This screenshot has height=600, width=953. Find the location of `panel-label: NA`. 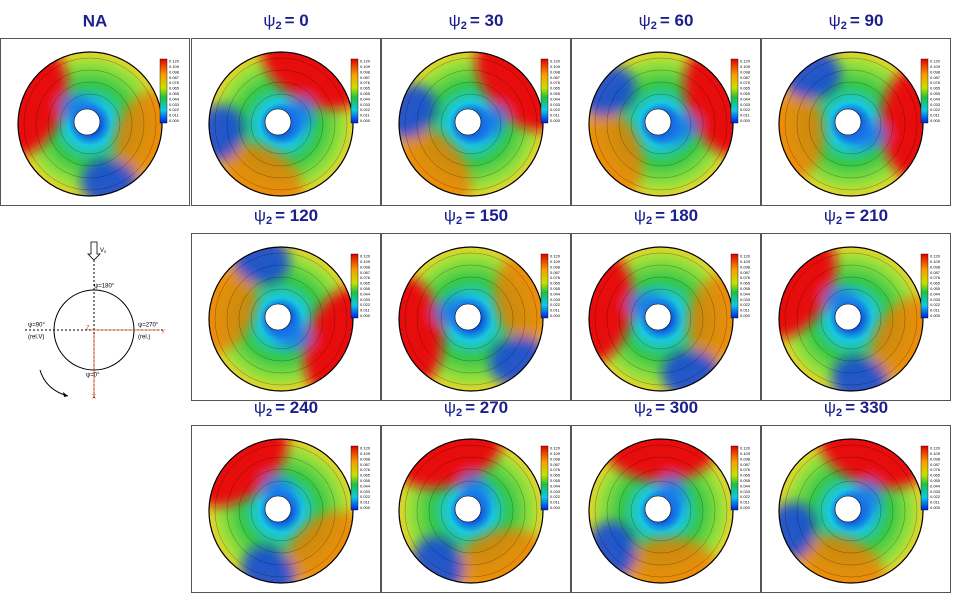

panel-label: NA is located at coordinates (95, 20).